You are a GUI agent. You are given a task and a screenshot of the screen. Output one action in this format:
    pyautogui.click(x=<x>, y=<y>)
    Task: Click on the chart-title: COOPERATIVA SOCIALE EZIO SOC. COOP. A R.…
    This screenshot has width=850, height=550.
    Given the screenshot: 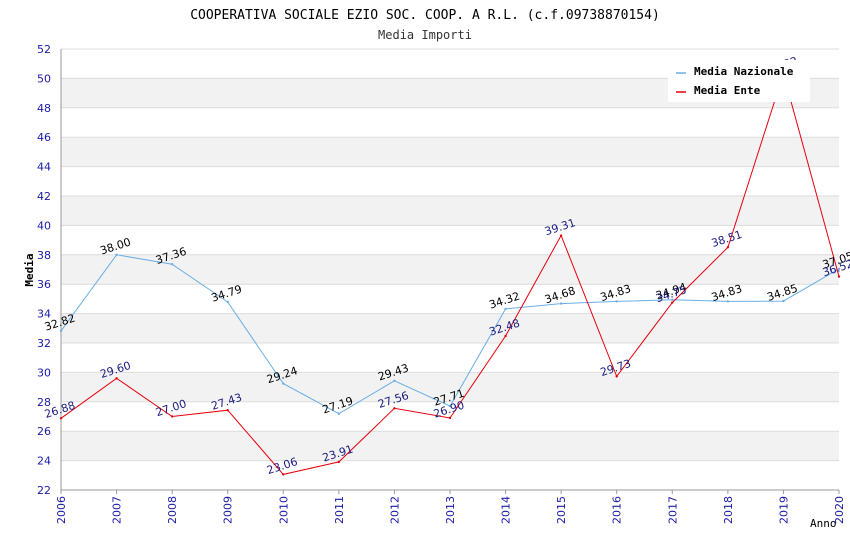 What is the action you would take?
    pyautogui.click(x=425, y=15)
    